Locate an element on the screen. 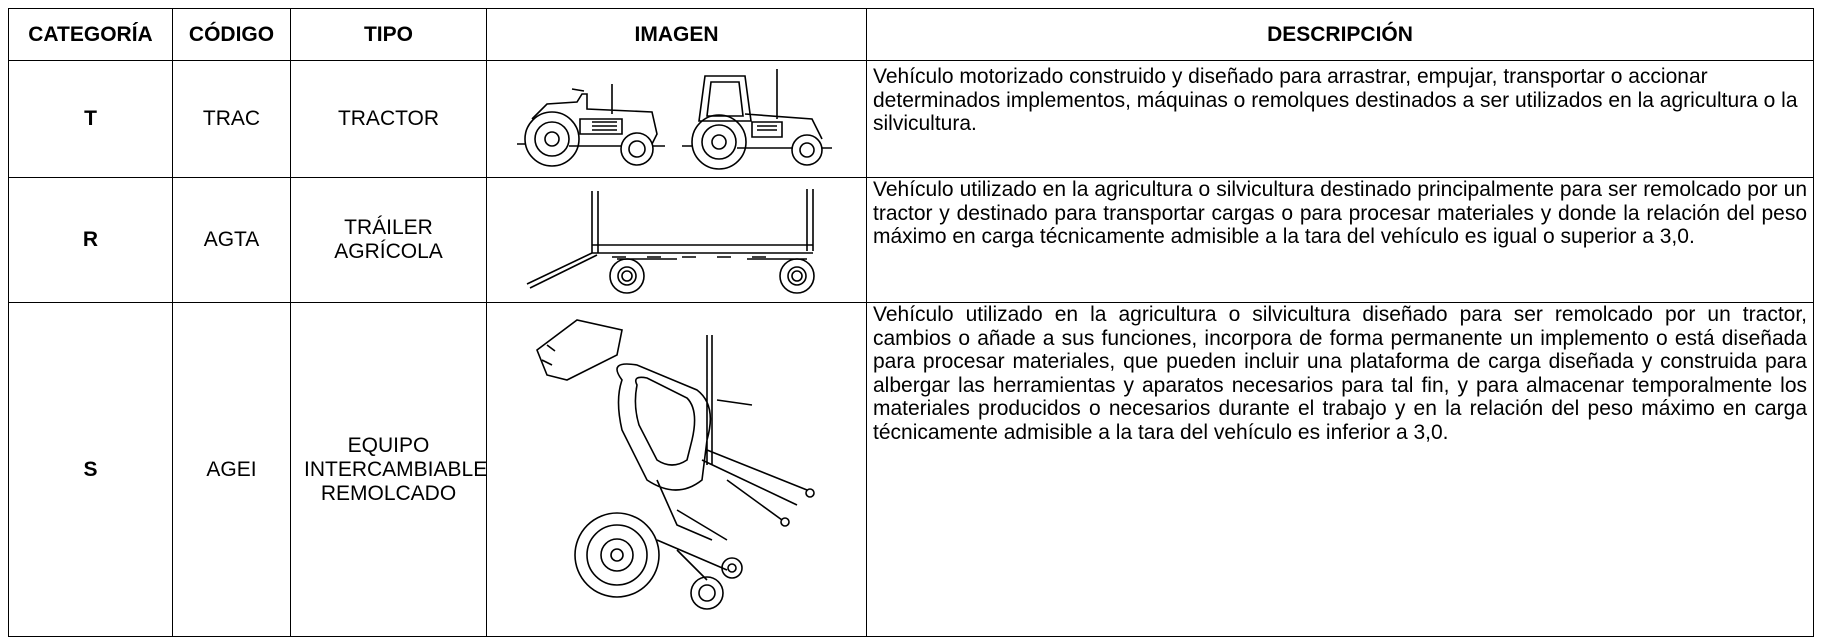 This screenshot has width=1822, height=641. header-cell: DESCRIPCIÓN is located at coordinates (1340, 34).